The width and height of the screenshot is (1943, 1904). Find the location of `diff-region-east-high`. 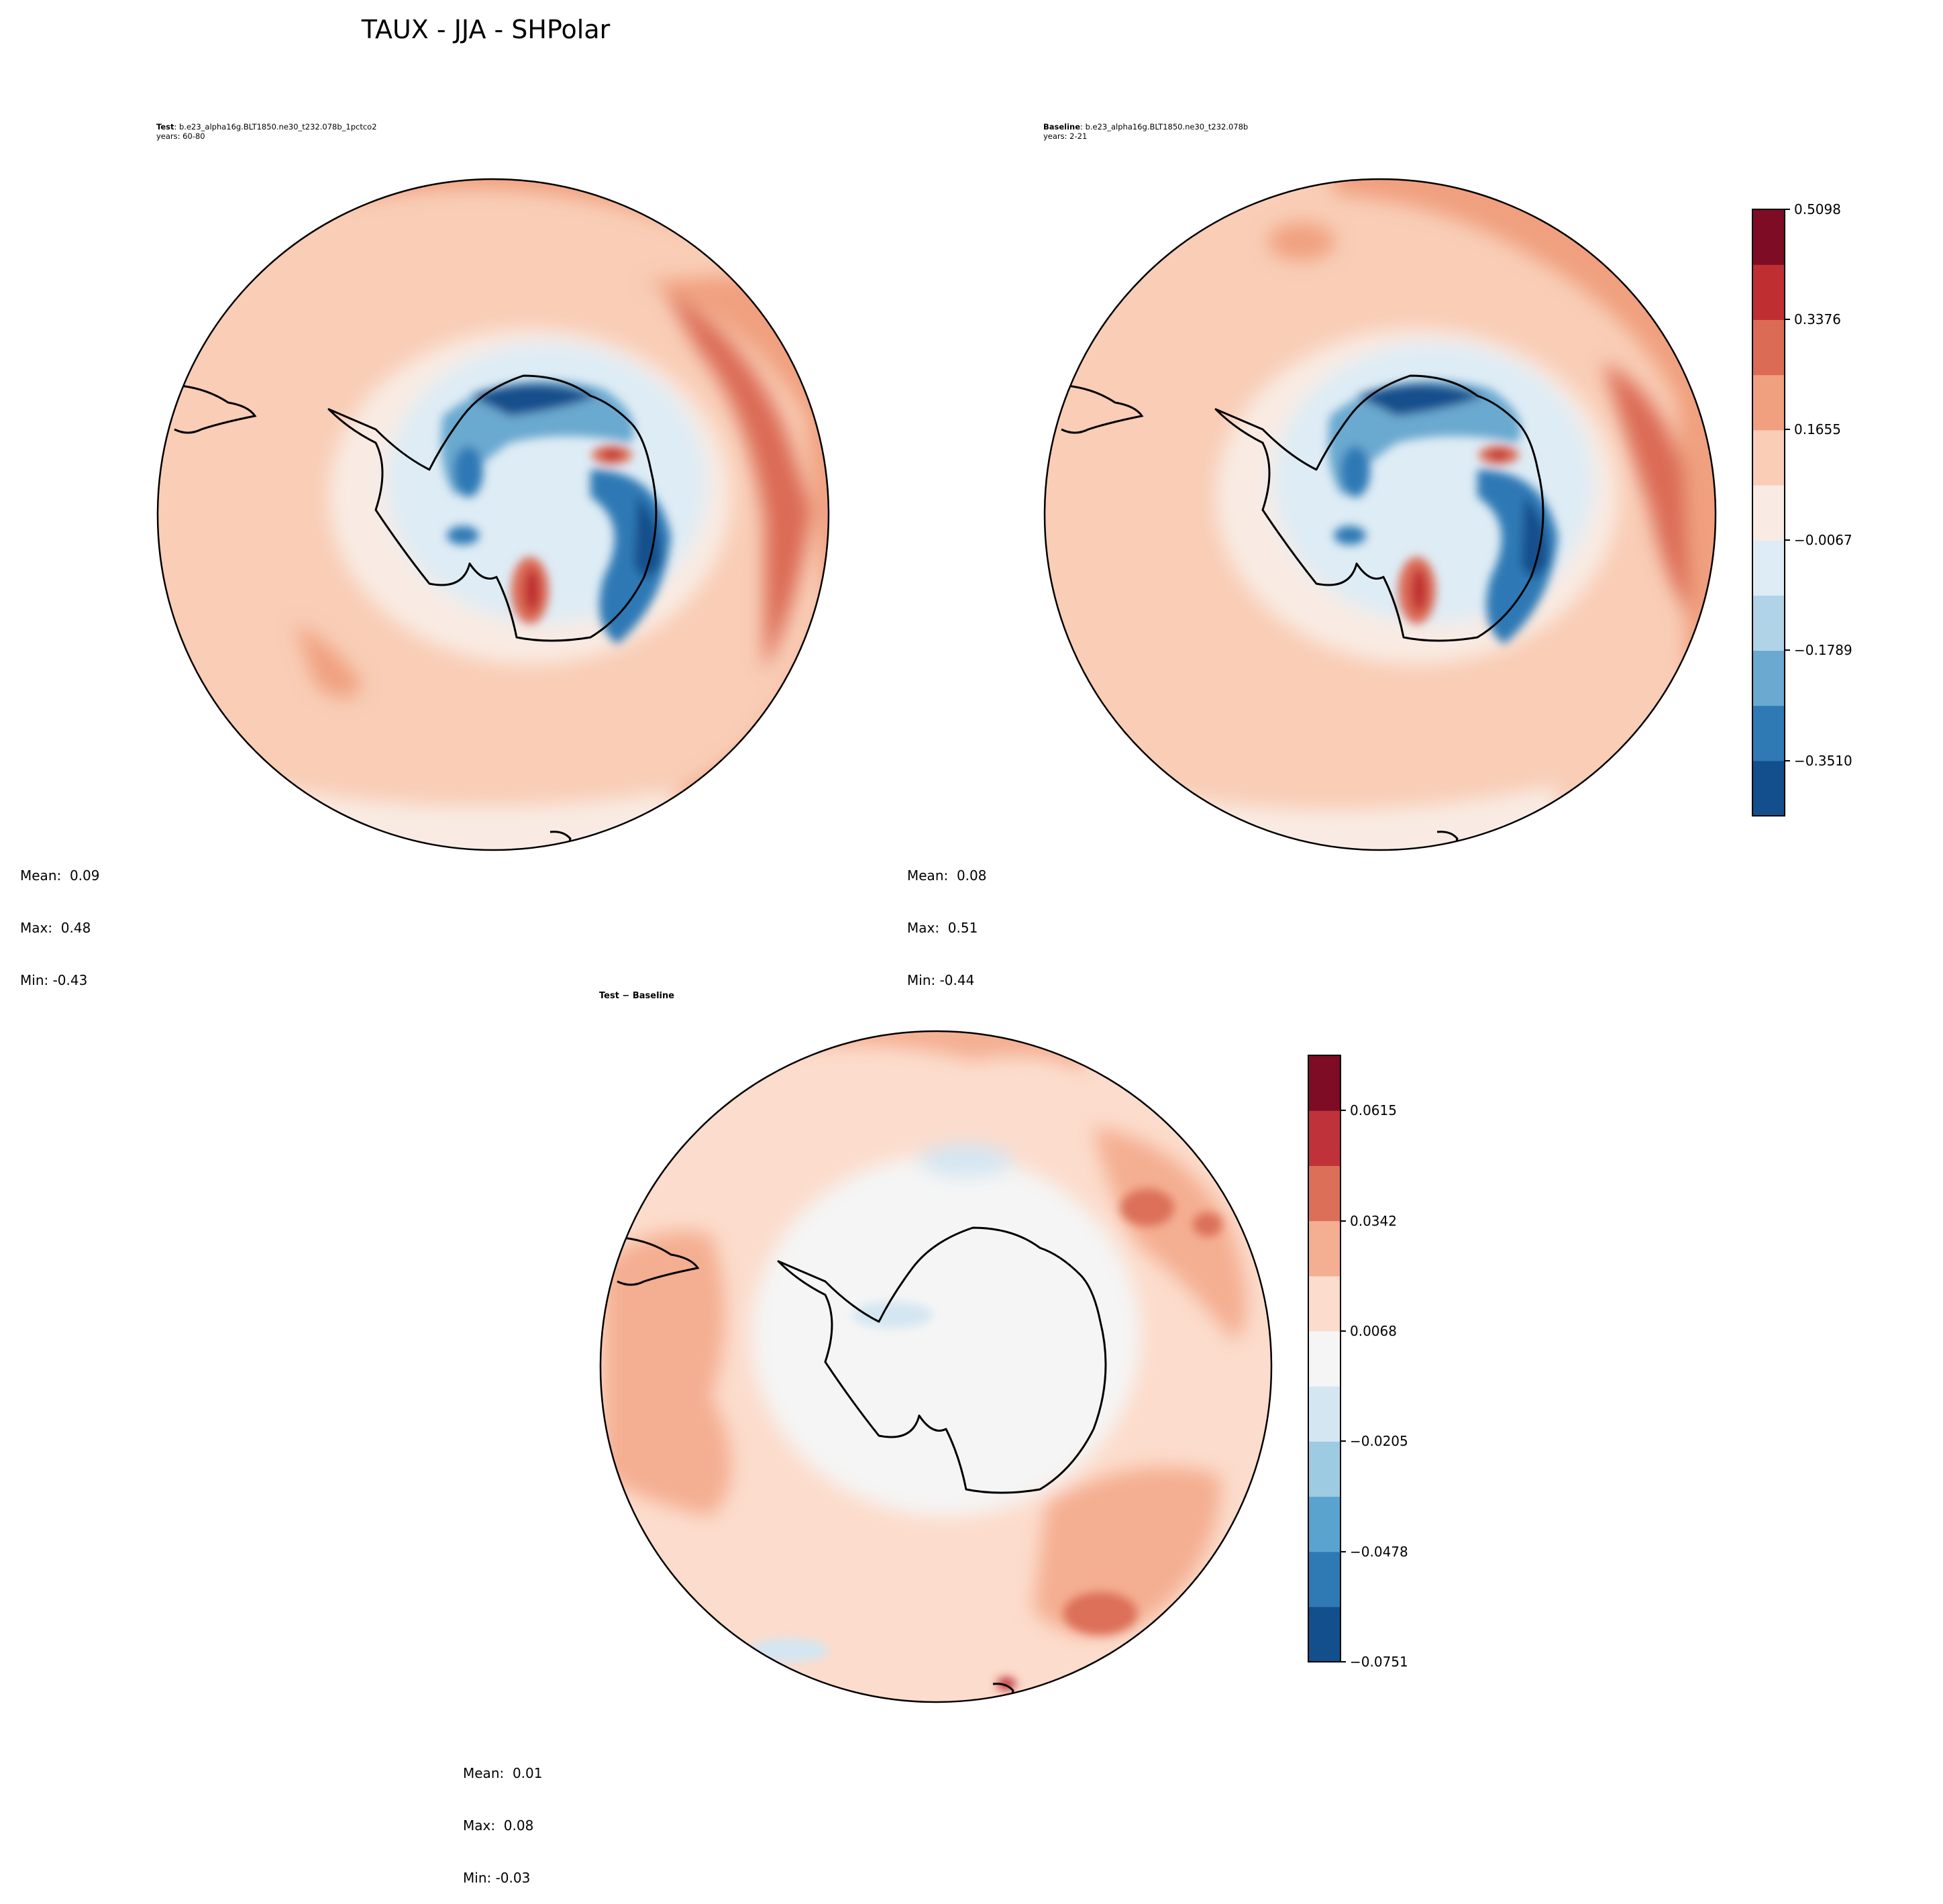

diff-region-east-high is located at coordinates (1147, 1207).